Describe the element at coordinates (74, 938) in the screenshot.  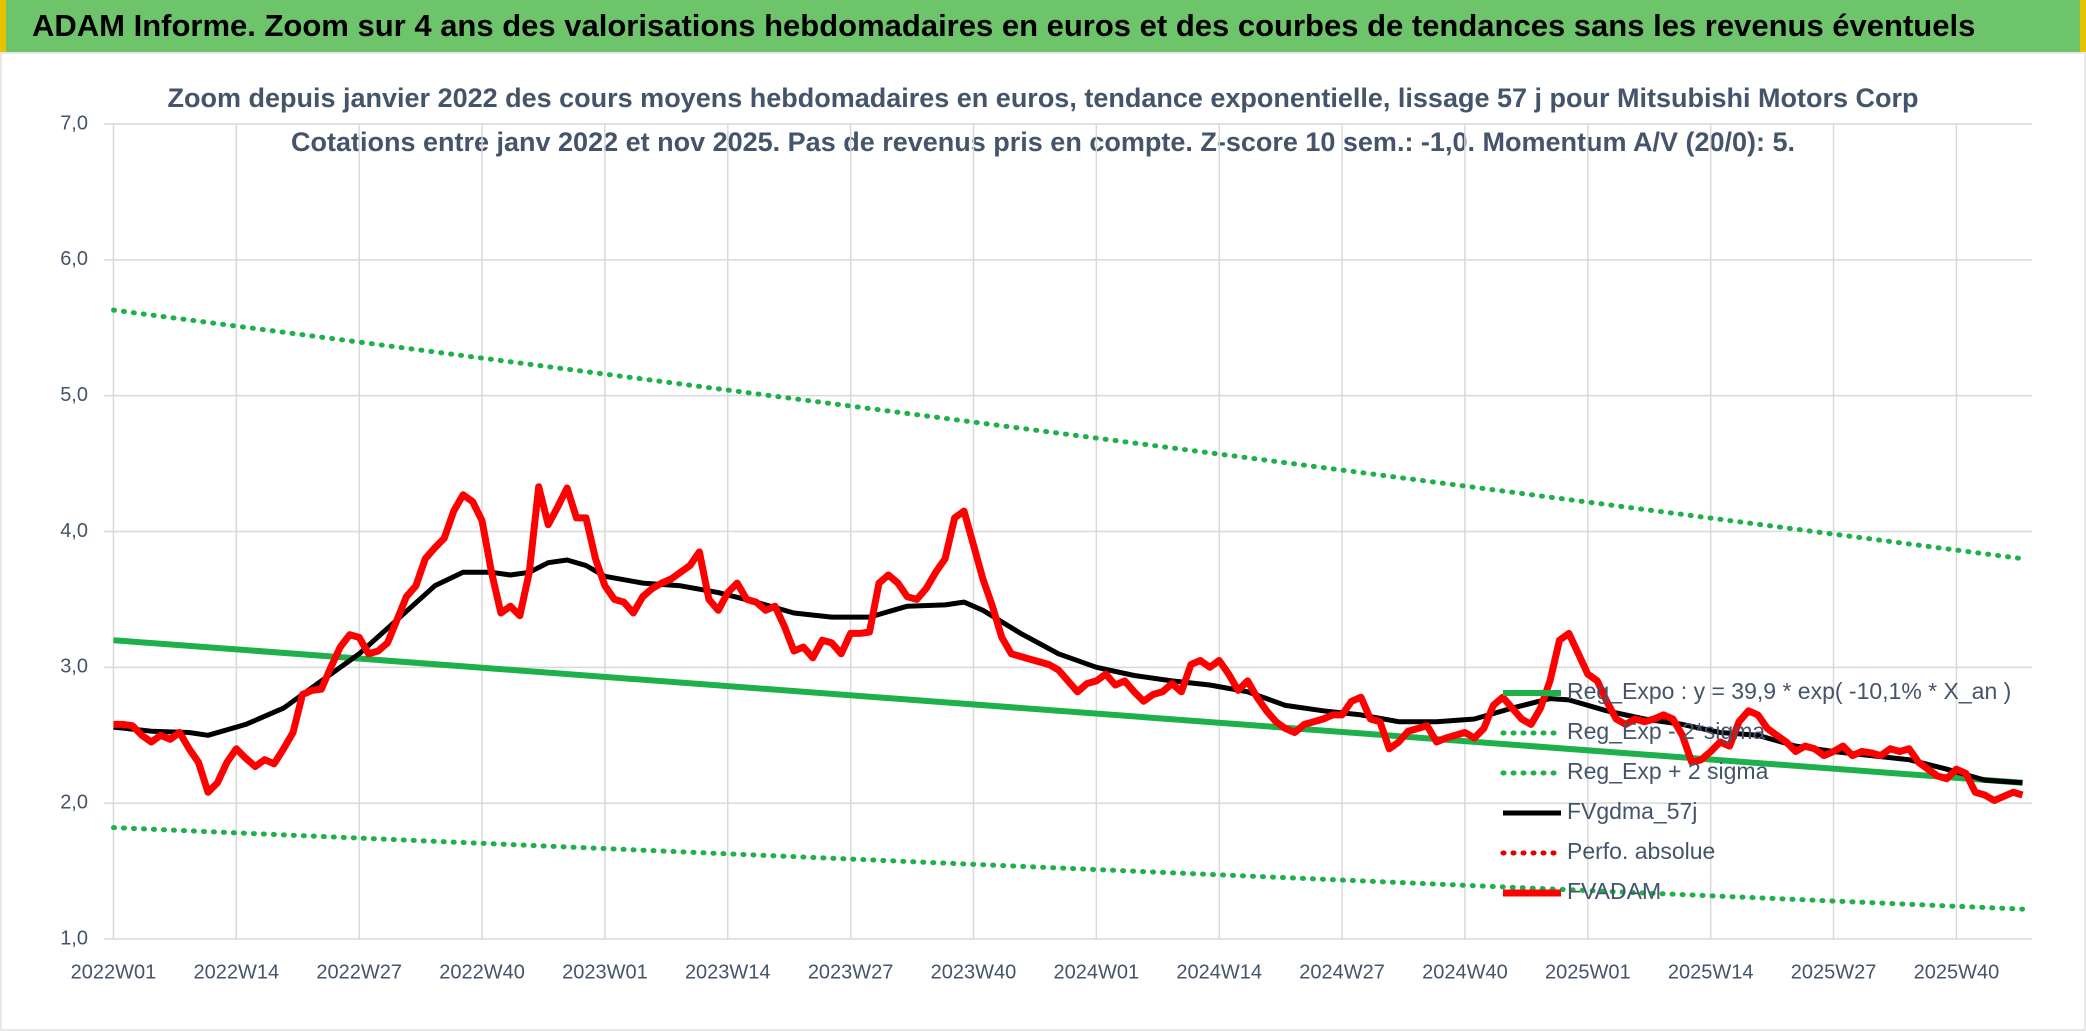
I see `y-tick-label: 1,0` at that location.